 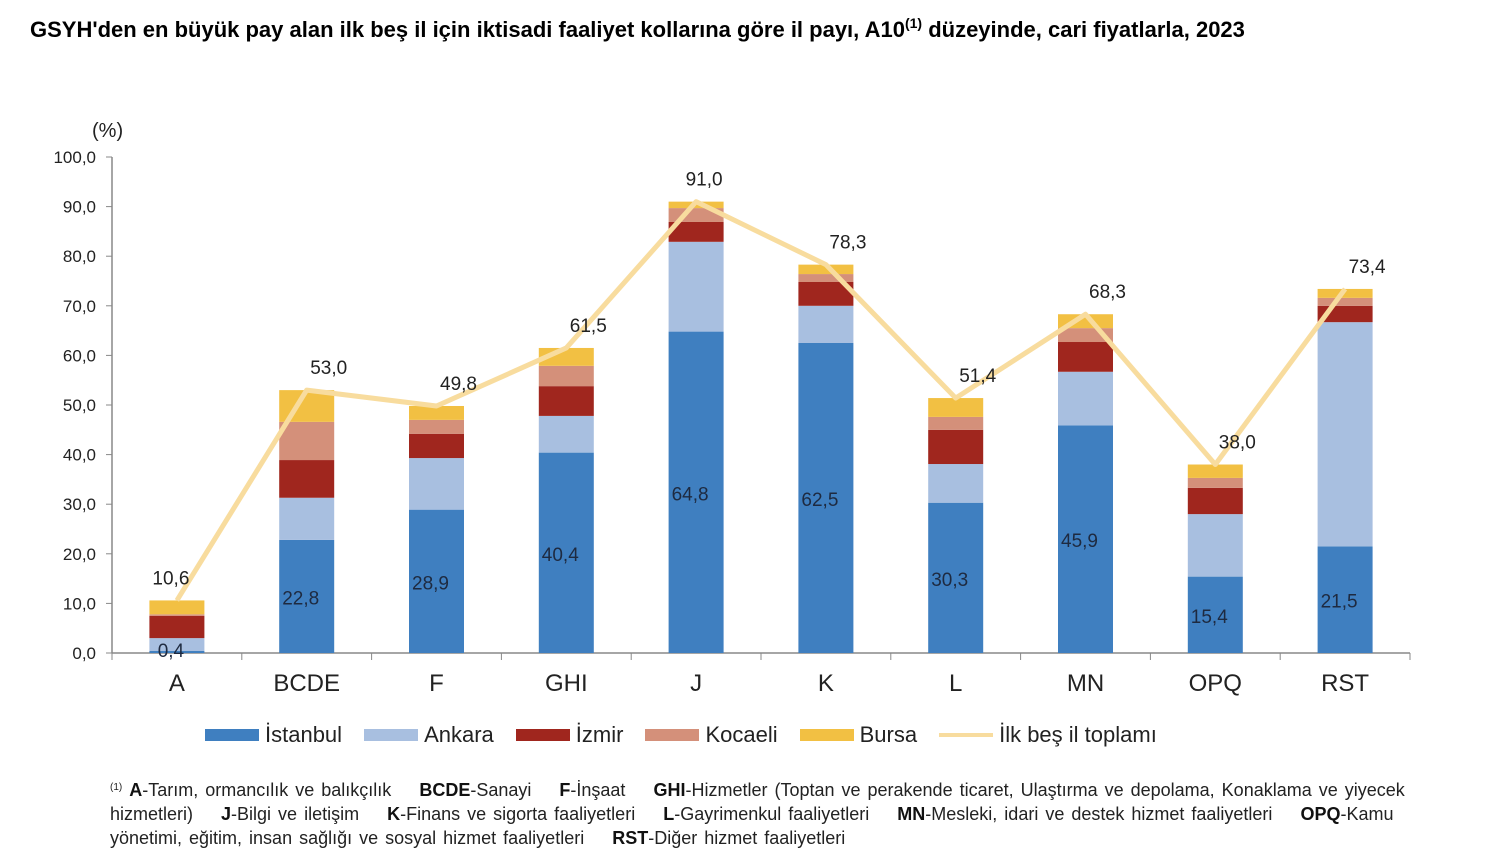 I want to click on footnote-item: RST-Diğer hizmet faaliyetleri, so click(x=729, y=838).